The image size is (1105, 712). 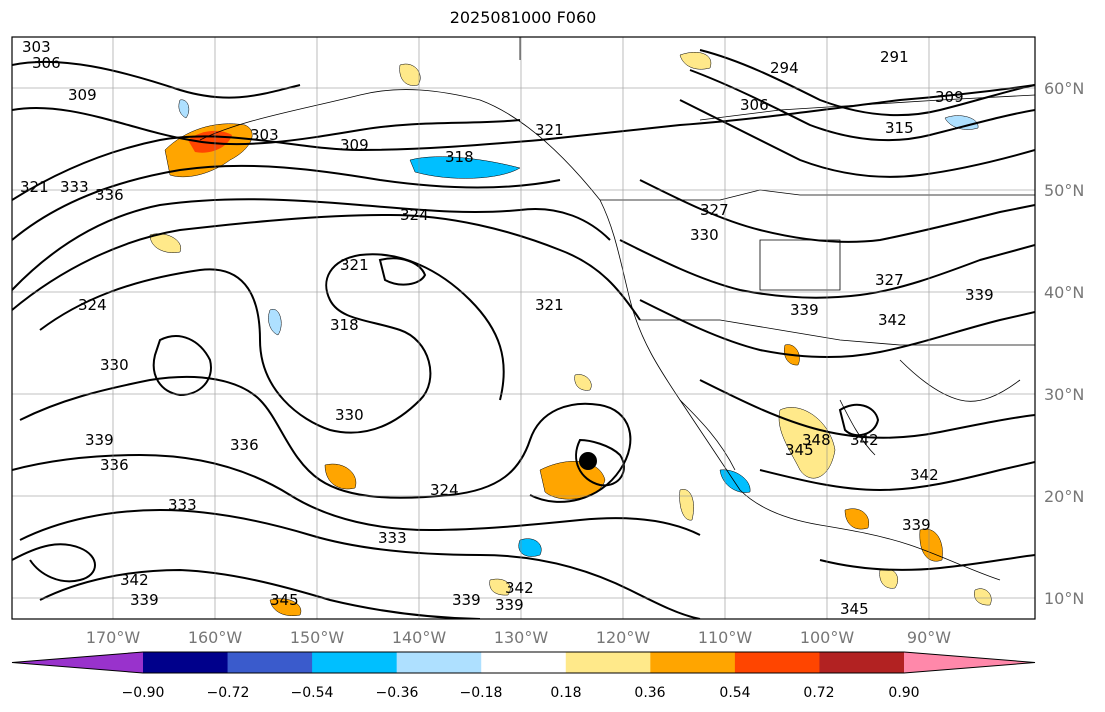 What do you see at coordinates (899, 128) in the screenshot?
I see `contour-label: 315` at bounding box center [899, 128].